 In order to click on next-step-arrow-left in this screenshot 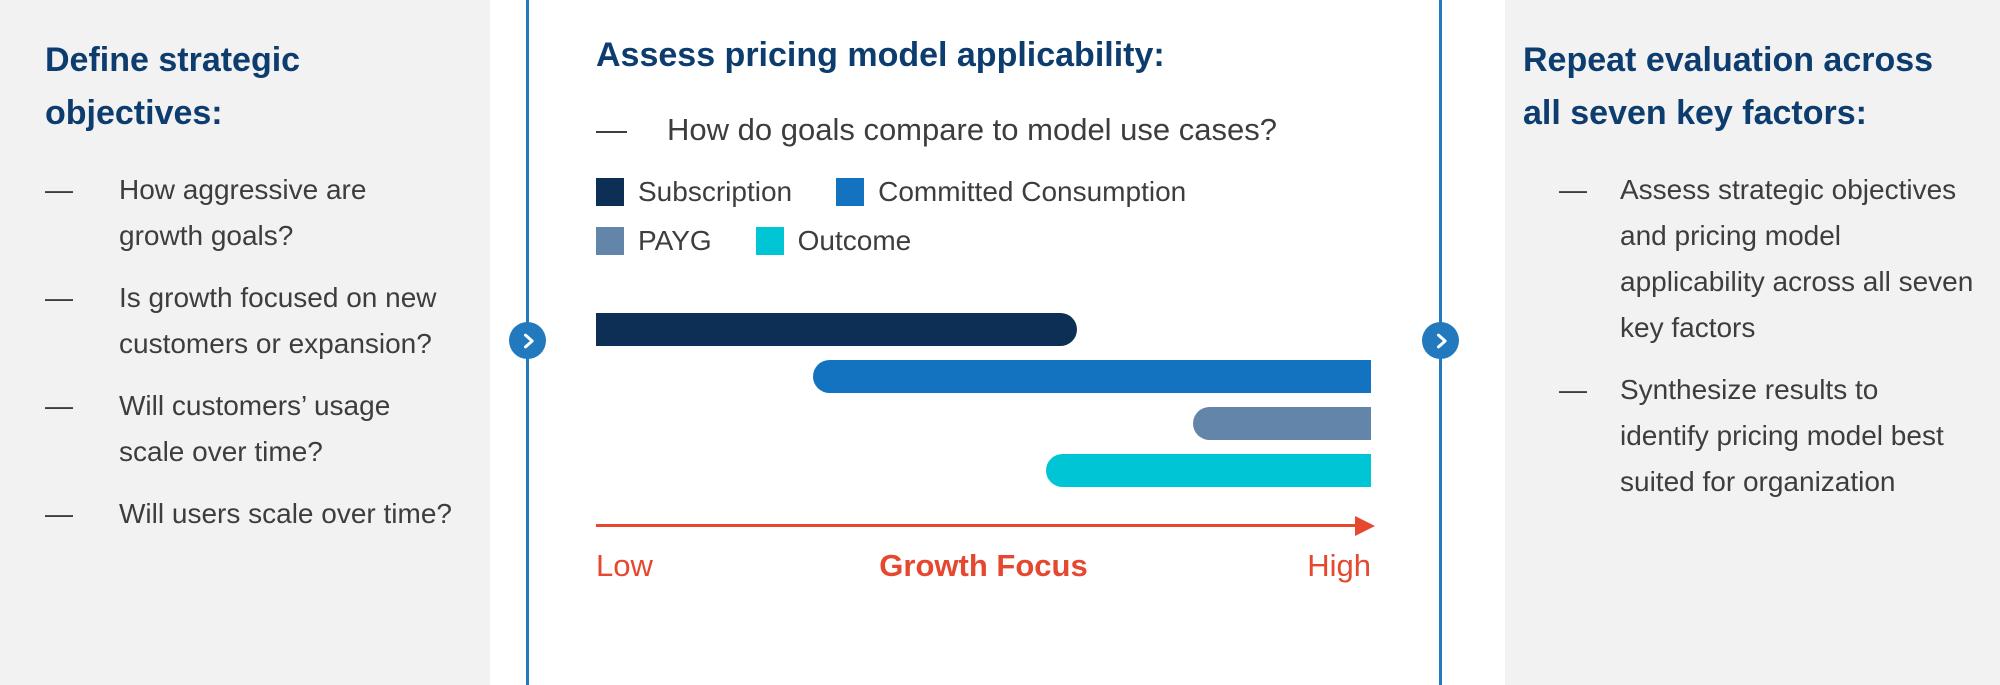, I will do `click(527, 340)`.